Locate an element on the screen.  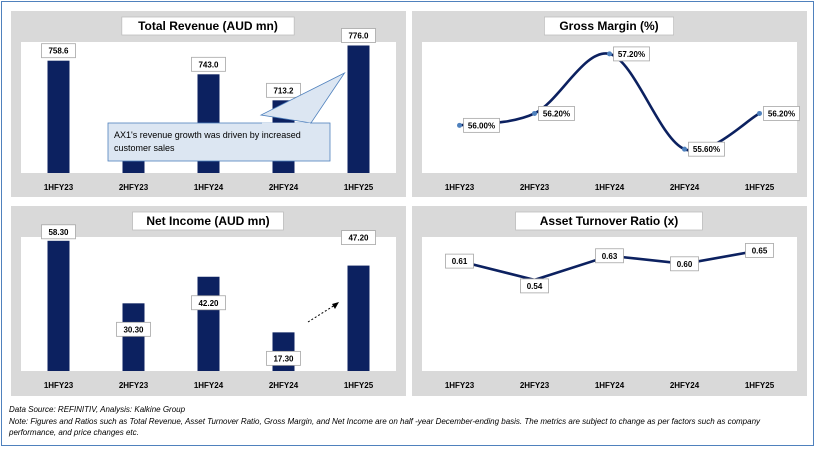
gross-margin-value-label: 56.00% is located at coordinates (481, 125).